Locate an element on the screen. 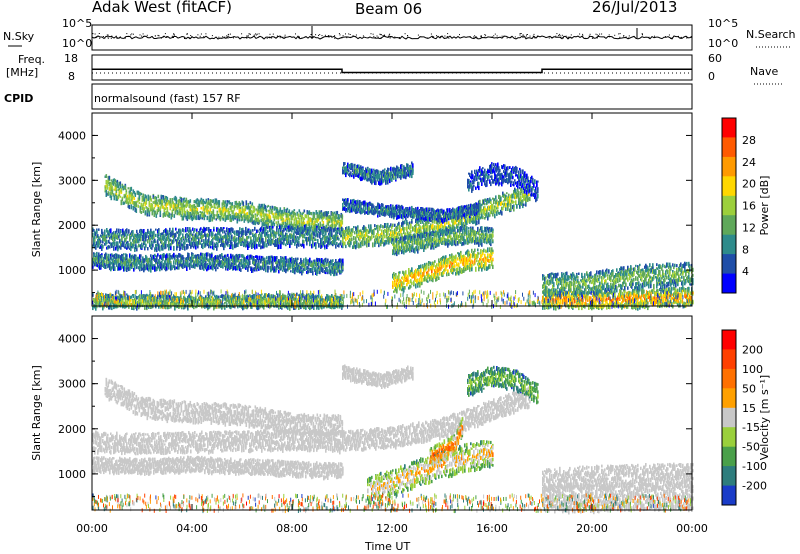 The width and height of the screenshot is (800, 554). freq-panel-frame is located at coordinates (392, 67).